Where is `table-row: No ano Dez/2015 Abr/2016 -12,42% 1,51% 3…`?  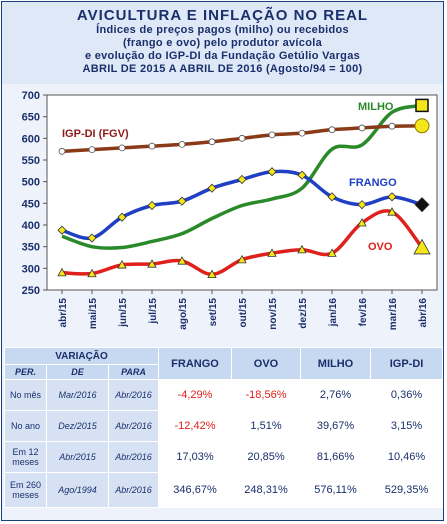
table-row: No ano Dez/2015 Abr/2016 -12,42% 1,51% 3… is located at coordinates (224, 426).